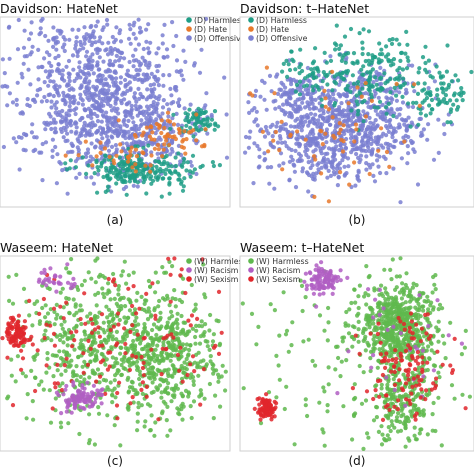 The width and height of the screenshot is (474, 467). What do you see at coordinates (282, 38) in the screenshot?
I see `legend-label-offensive: (D) Offensive` at bounding box center [282, 38].